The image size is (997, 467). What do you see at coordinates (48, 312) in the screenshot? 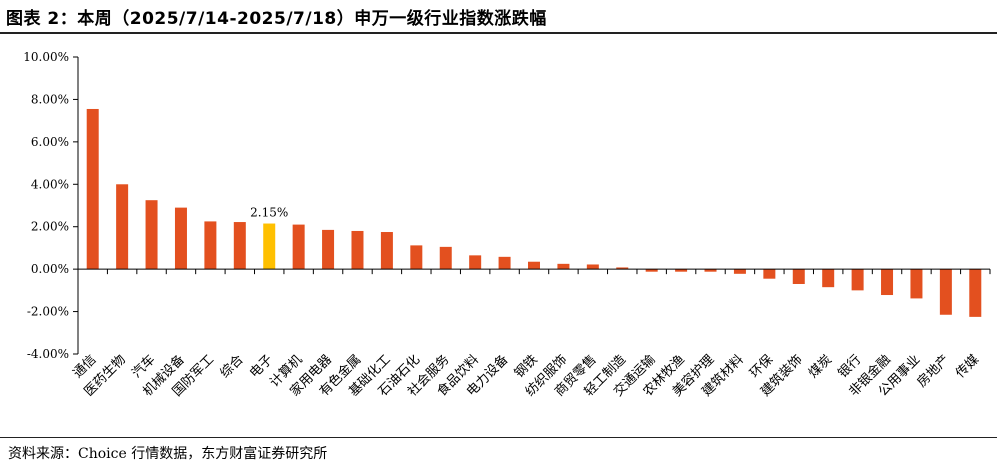
I see `y-tick-label: -2.00%` at bounding box center [48, 312].